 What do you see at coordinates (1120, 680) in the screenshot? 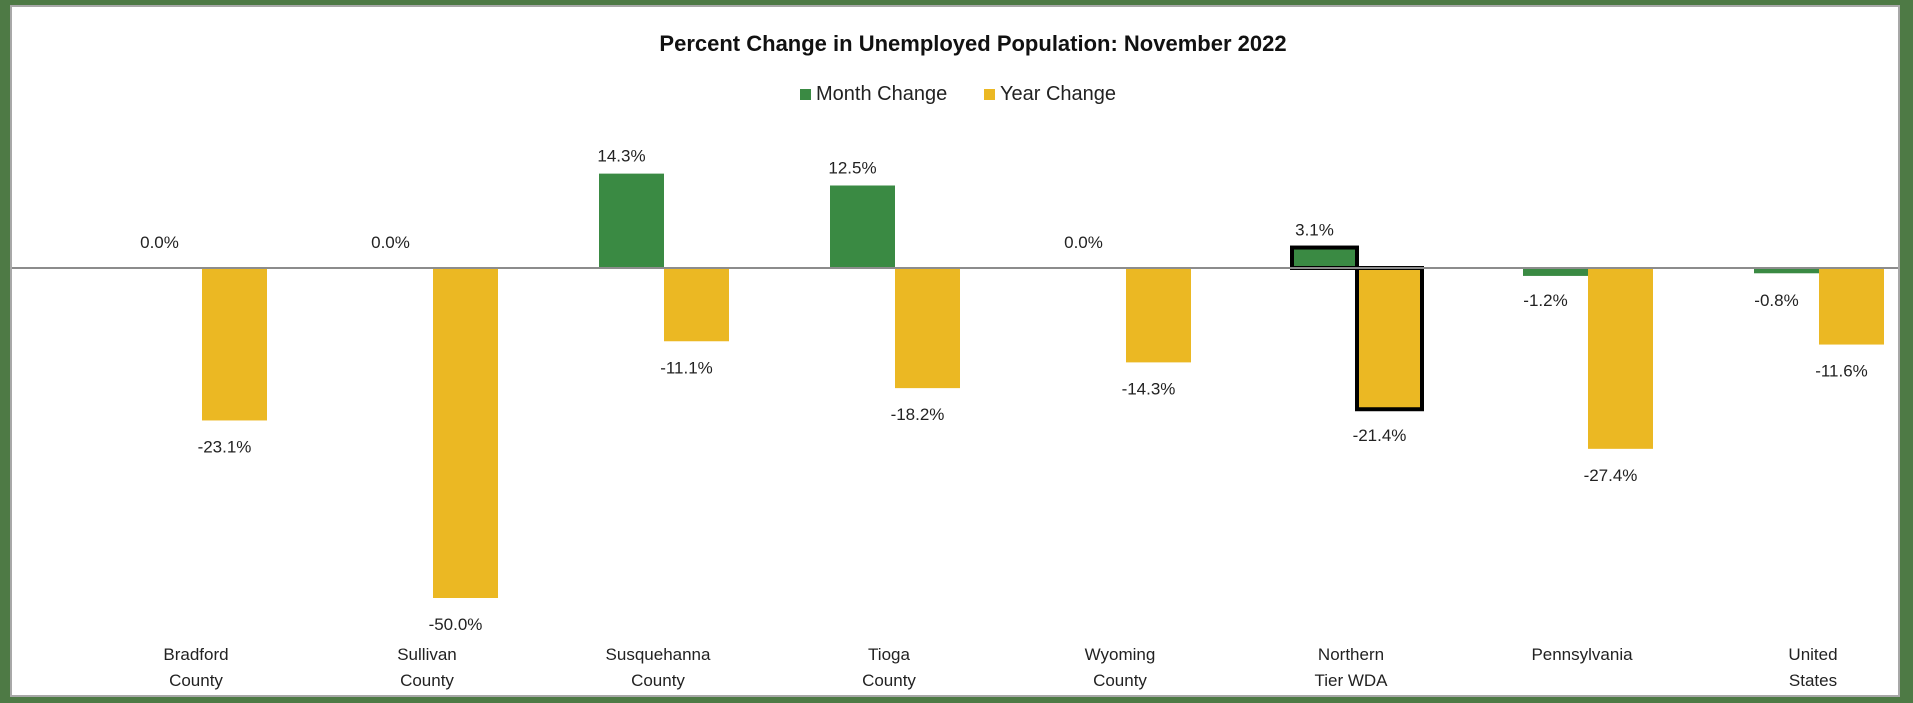
I see `category-label-4-line-1: County` at bounding box center [1120, 680].